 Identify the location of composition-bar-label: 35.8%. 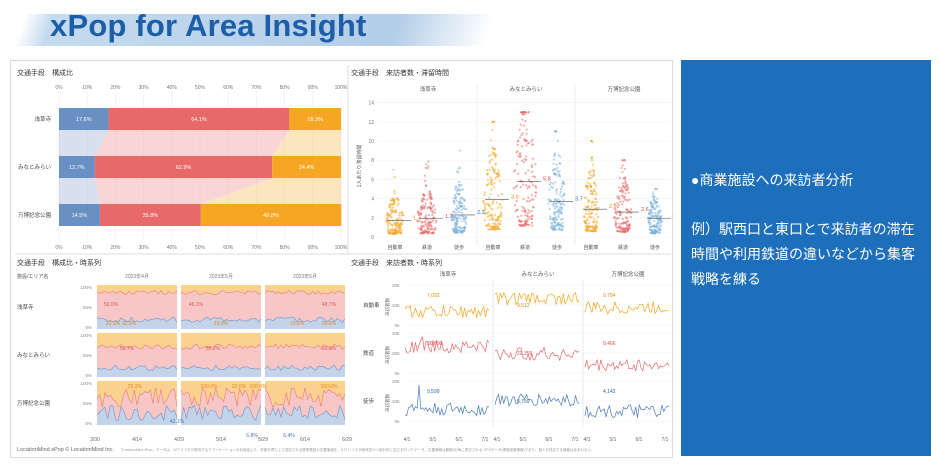
(151, 216).